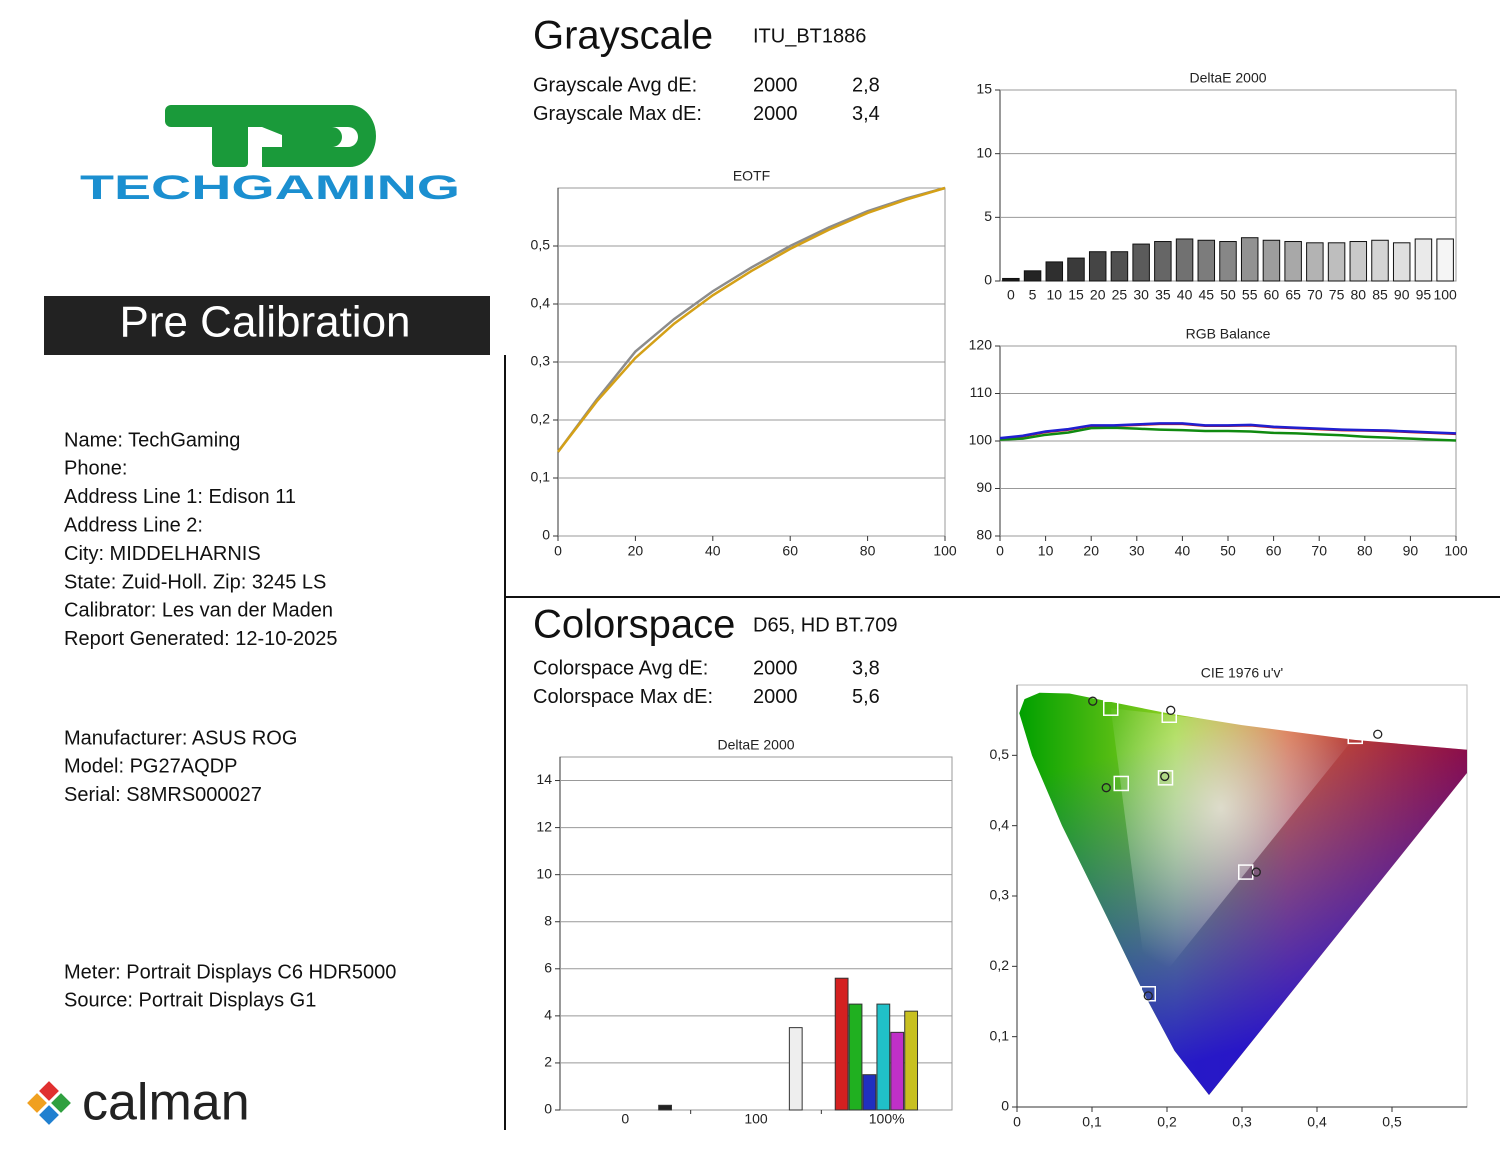 The width and height of the screenshot is (1500, 1159). I want to click on x-tick-label: 85, so click(1380, 295).